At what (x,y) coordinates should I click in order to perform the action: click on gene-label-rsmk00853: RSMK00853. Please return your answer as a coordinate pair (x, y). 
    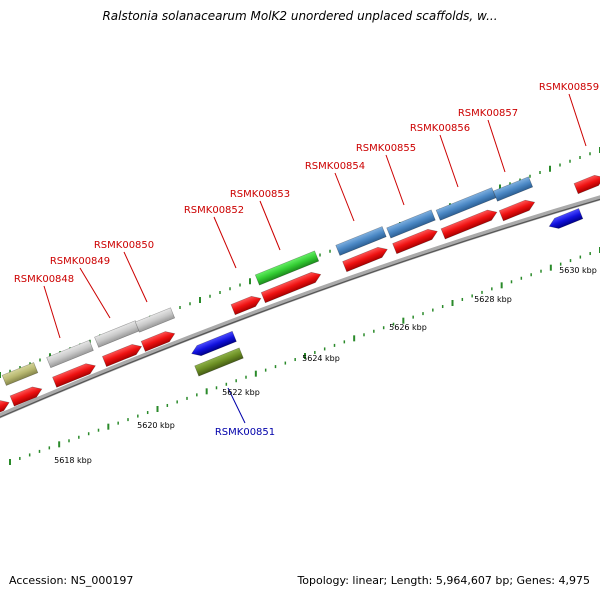
    Looking at the image, I should click on (260, 194).